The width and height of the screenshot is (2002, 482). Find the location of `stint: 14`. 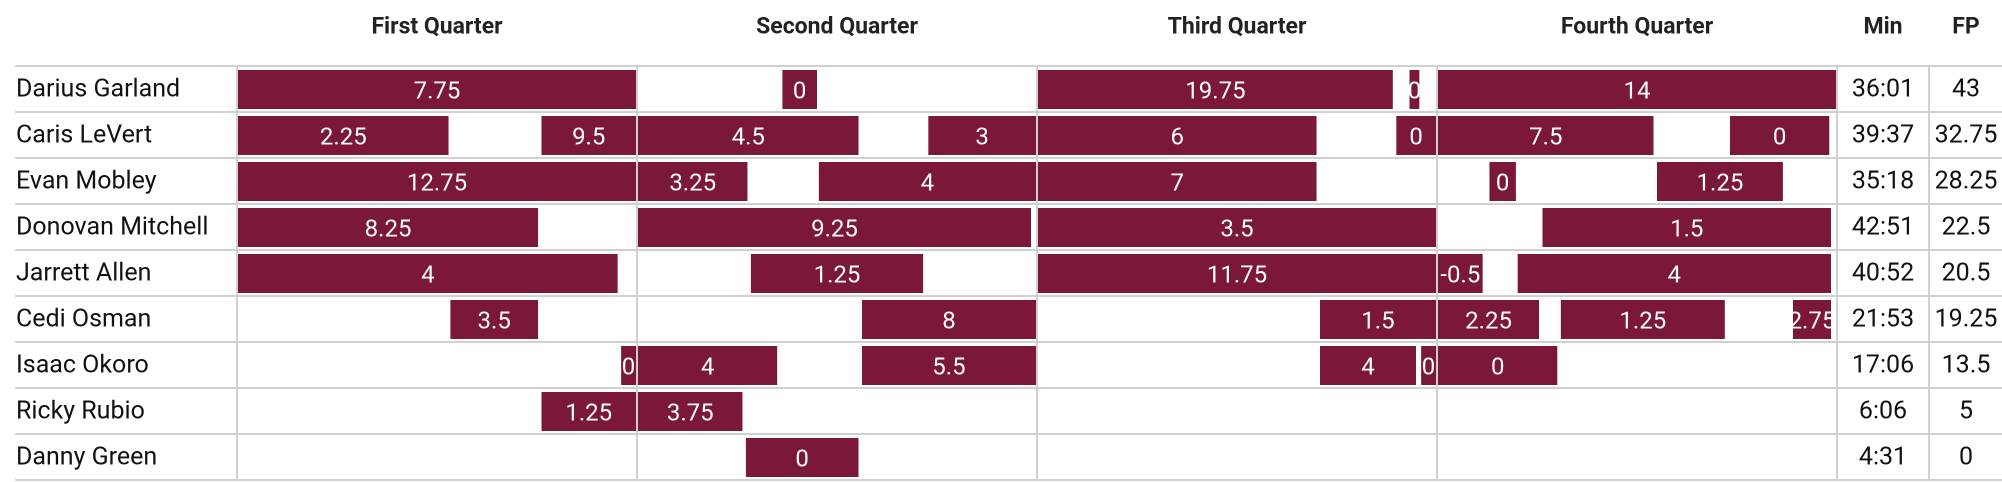

stint: 14 is located at coordinates (1637, 89).